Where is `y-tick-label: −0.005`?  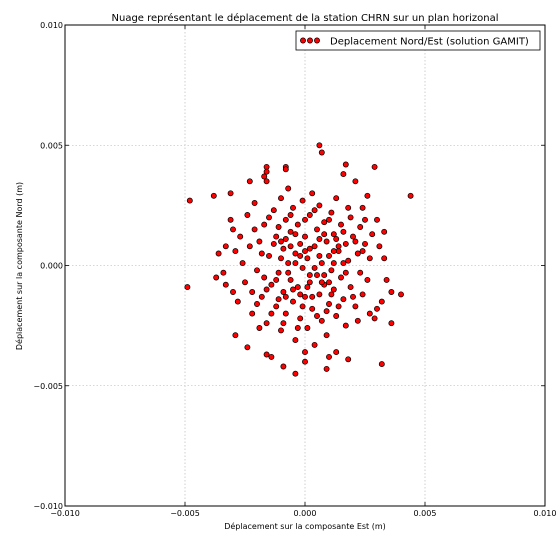 y-tick-label: −0.005 is located at coordinates (48, 386).